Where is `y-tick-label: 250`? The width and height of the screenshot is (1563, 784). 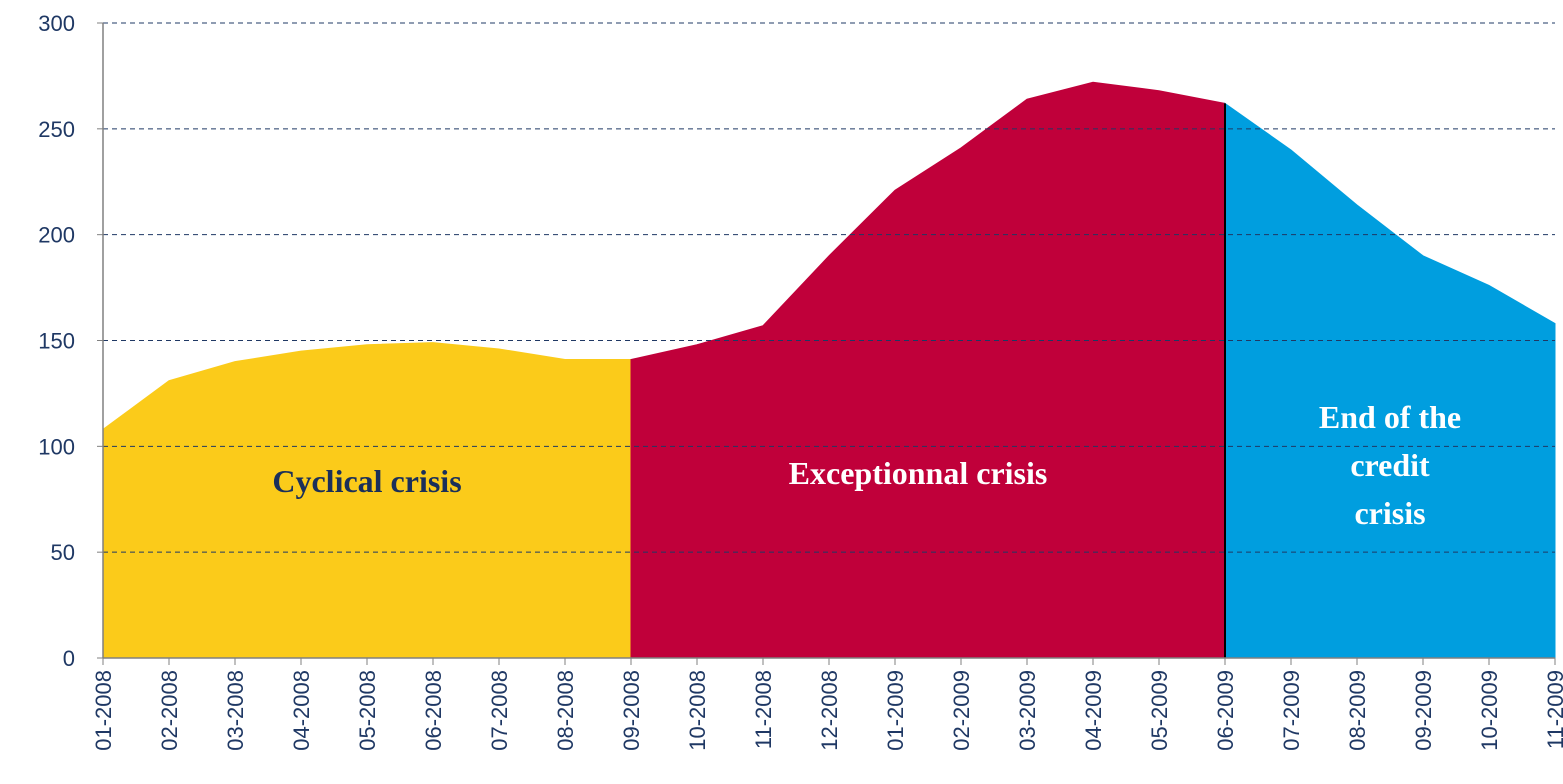
y-tick-label: 250 is located at coordinates (56, 129).